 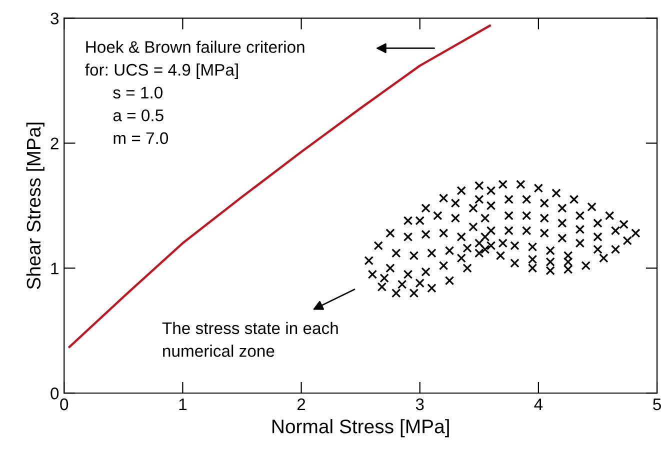 What do you see at coordinates (360, 428) in the screenshot?
I see `x-axis-title: Normal Stress [MPa]` at bounding box center [360, 428].